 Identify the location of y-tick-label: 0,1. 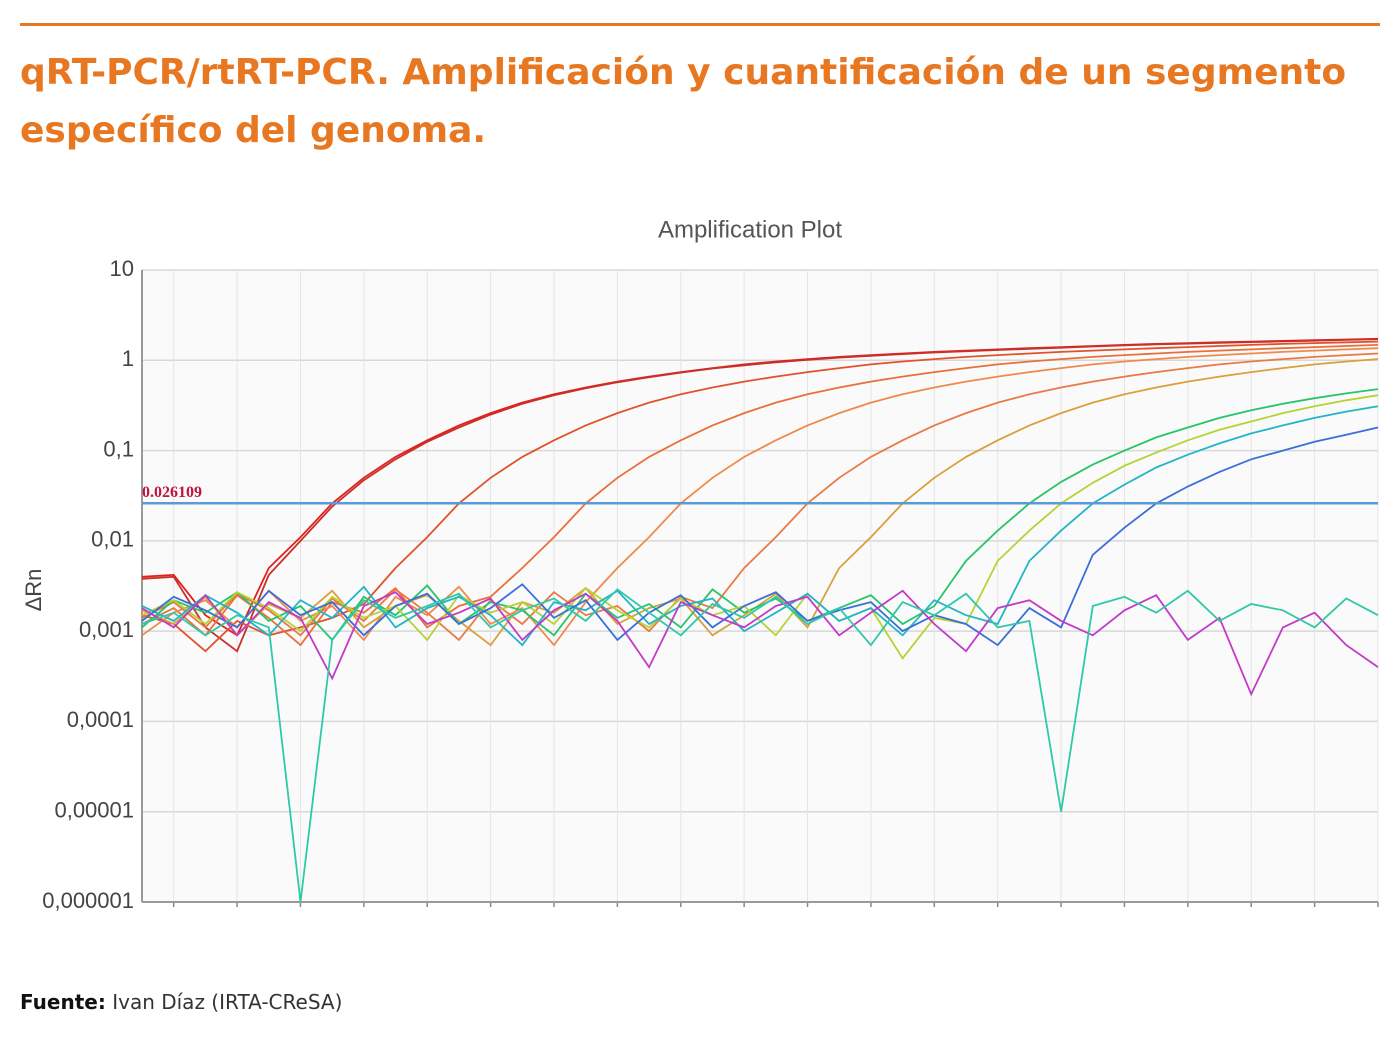
(118, 448).